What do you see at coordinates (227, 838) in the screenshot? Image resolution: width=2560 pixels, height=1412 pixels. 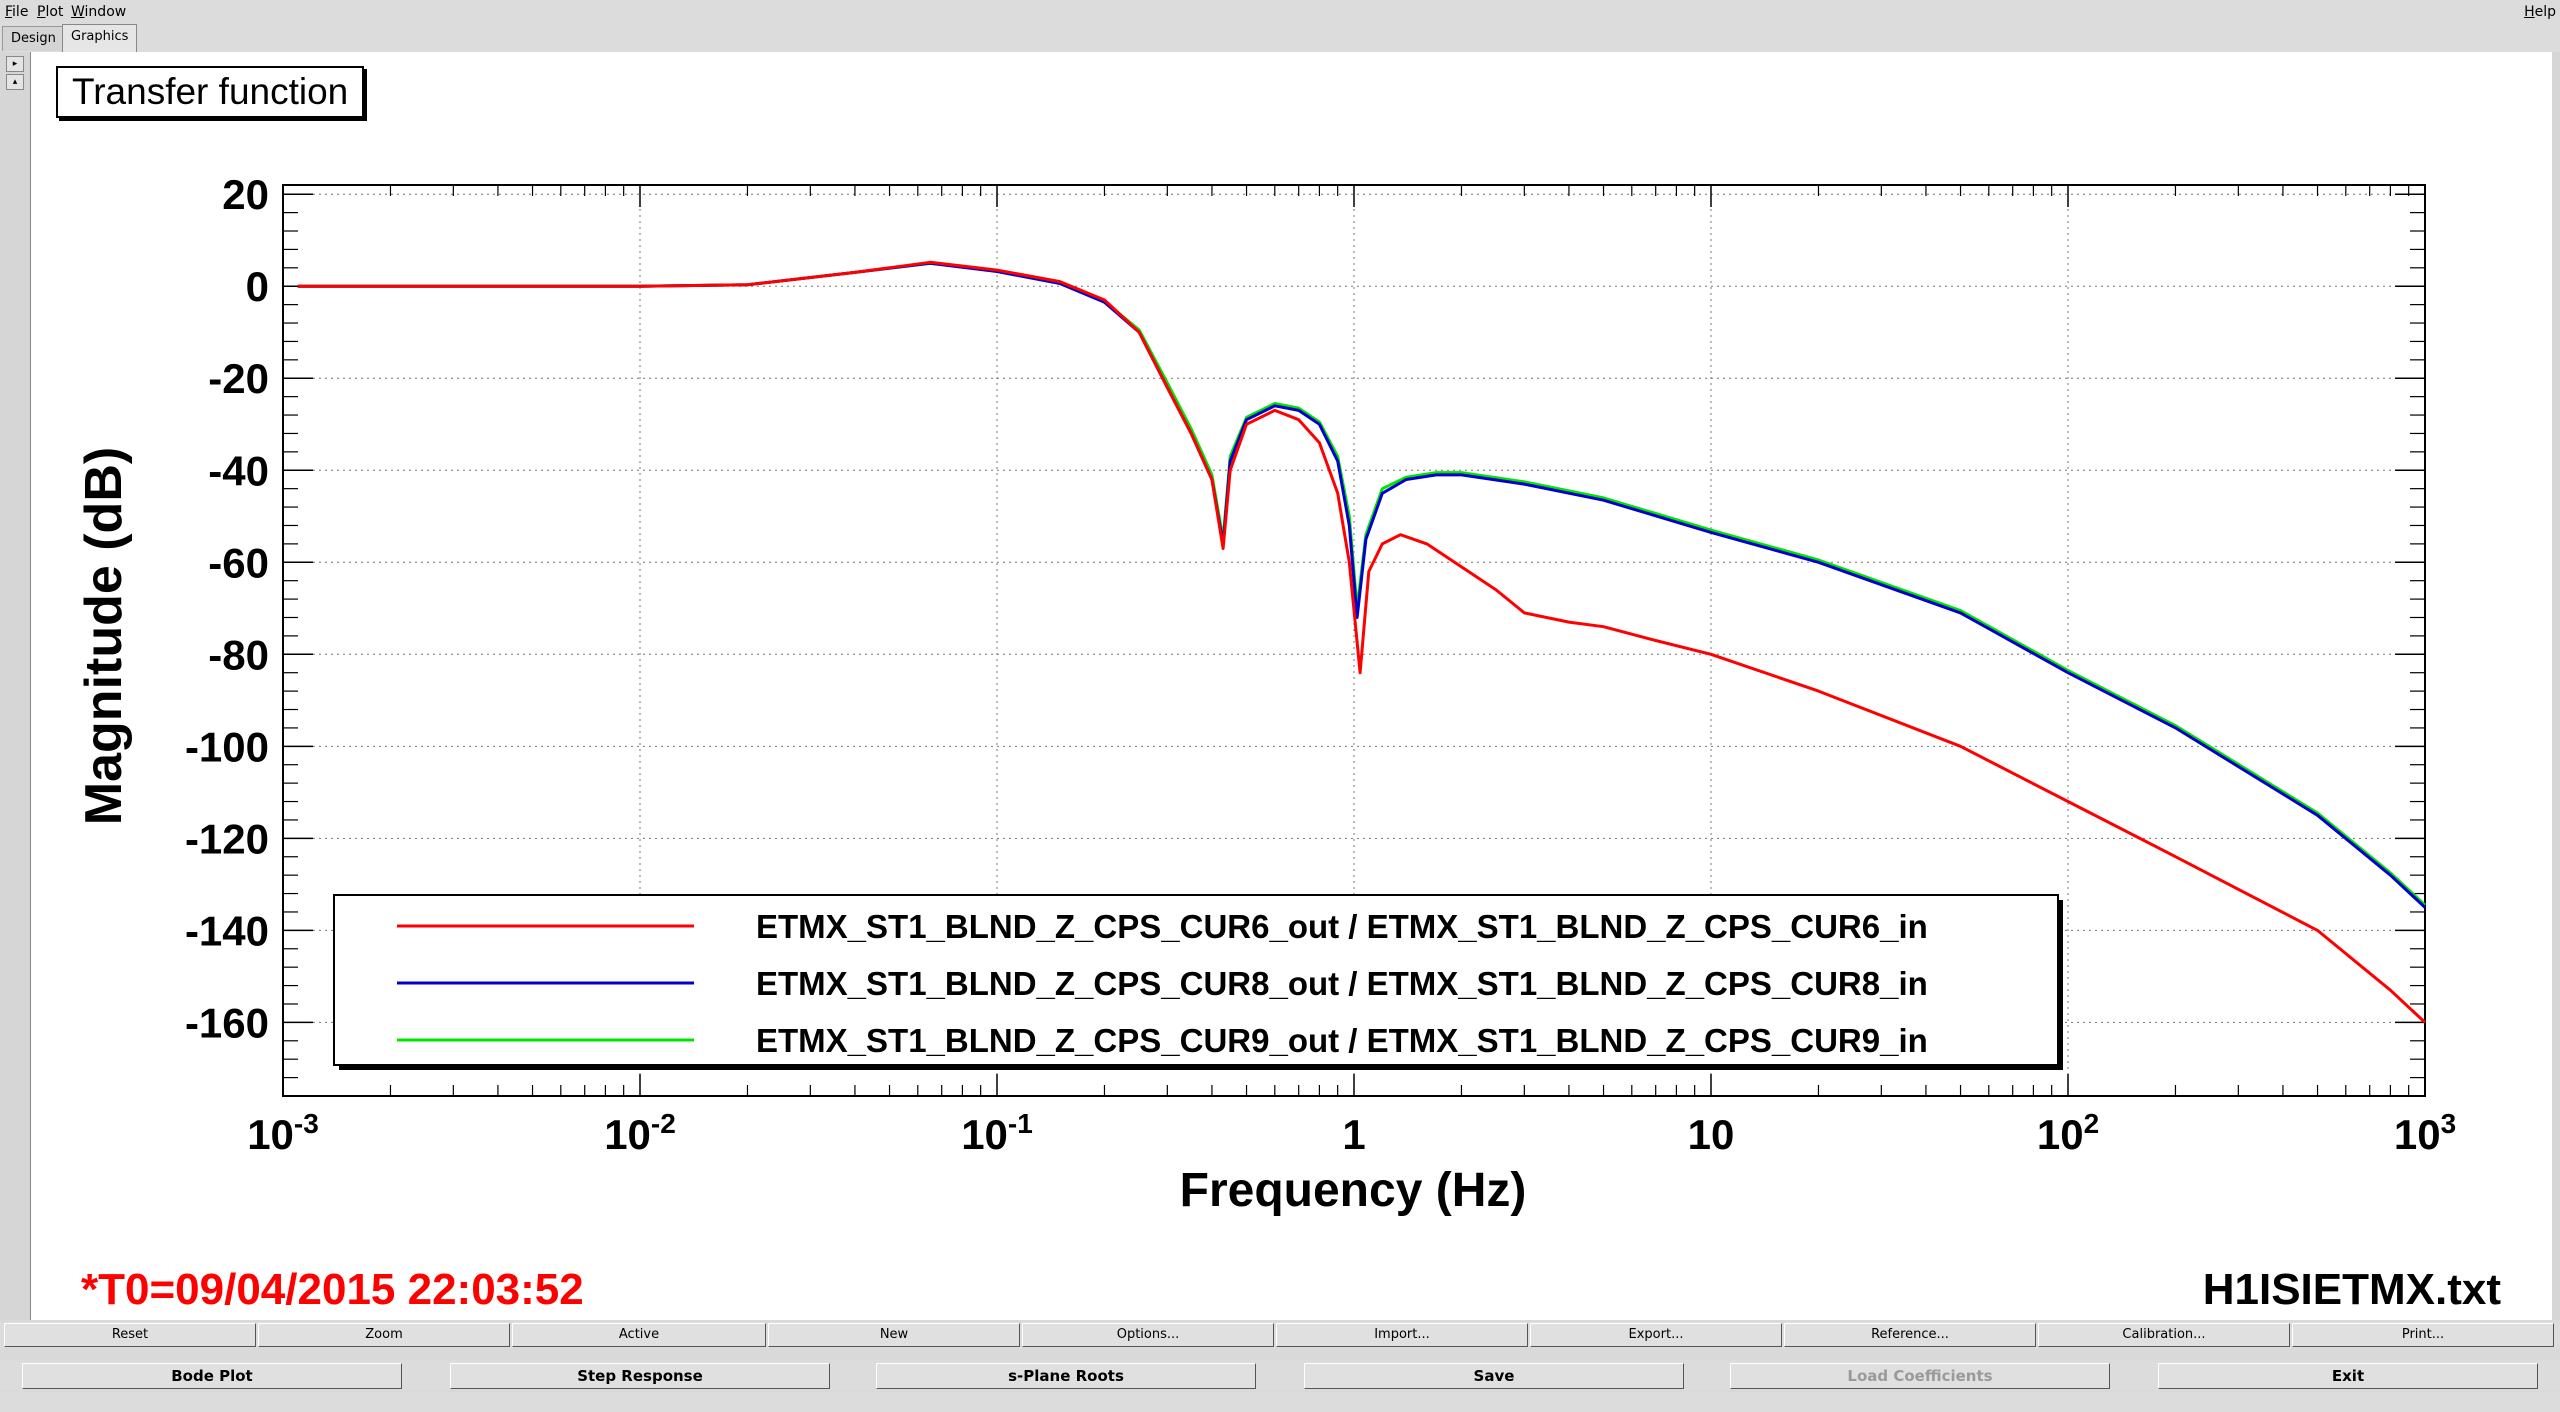 I see `y-tick-label: -120` at bounding box center [227, 838].